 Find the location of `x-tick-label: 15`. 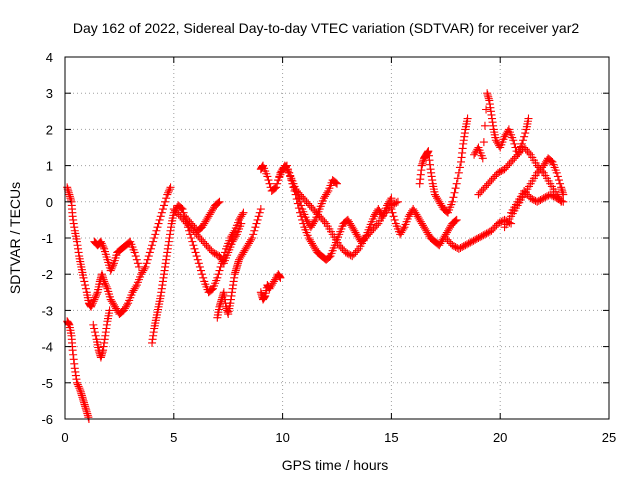

x-tick-label: 15 is located at coordinates (391, 437).